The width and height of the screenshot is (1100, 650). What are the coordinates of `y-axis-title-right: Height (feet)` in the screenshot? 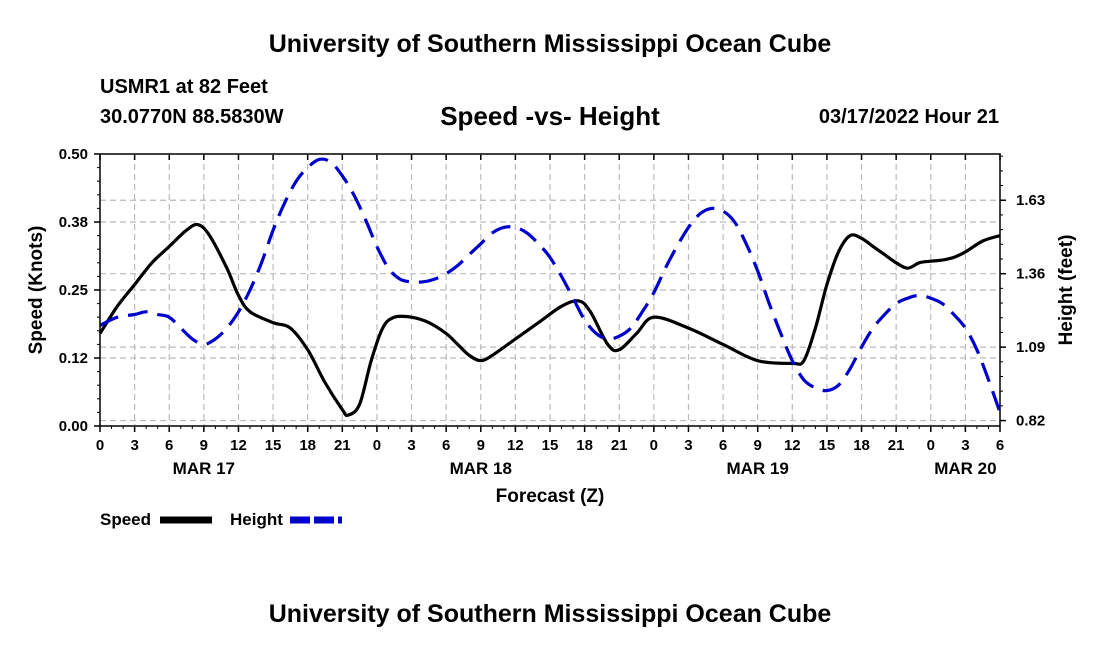 It's located at (1066, 290).